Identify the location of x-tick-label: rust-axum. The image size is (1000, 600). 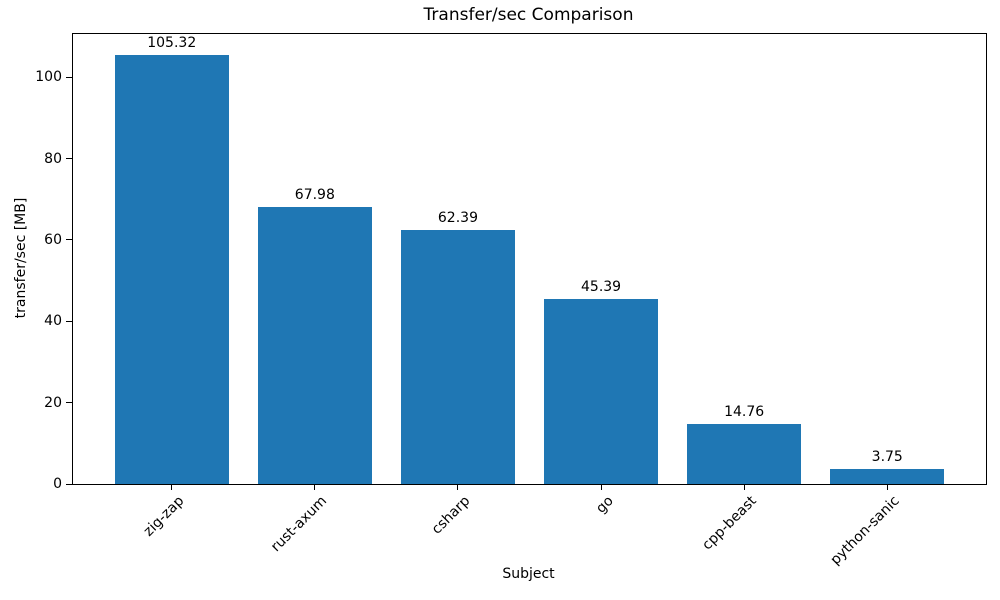
(299, 524).